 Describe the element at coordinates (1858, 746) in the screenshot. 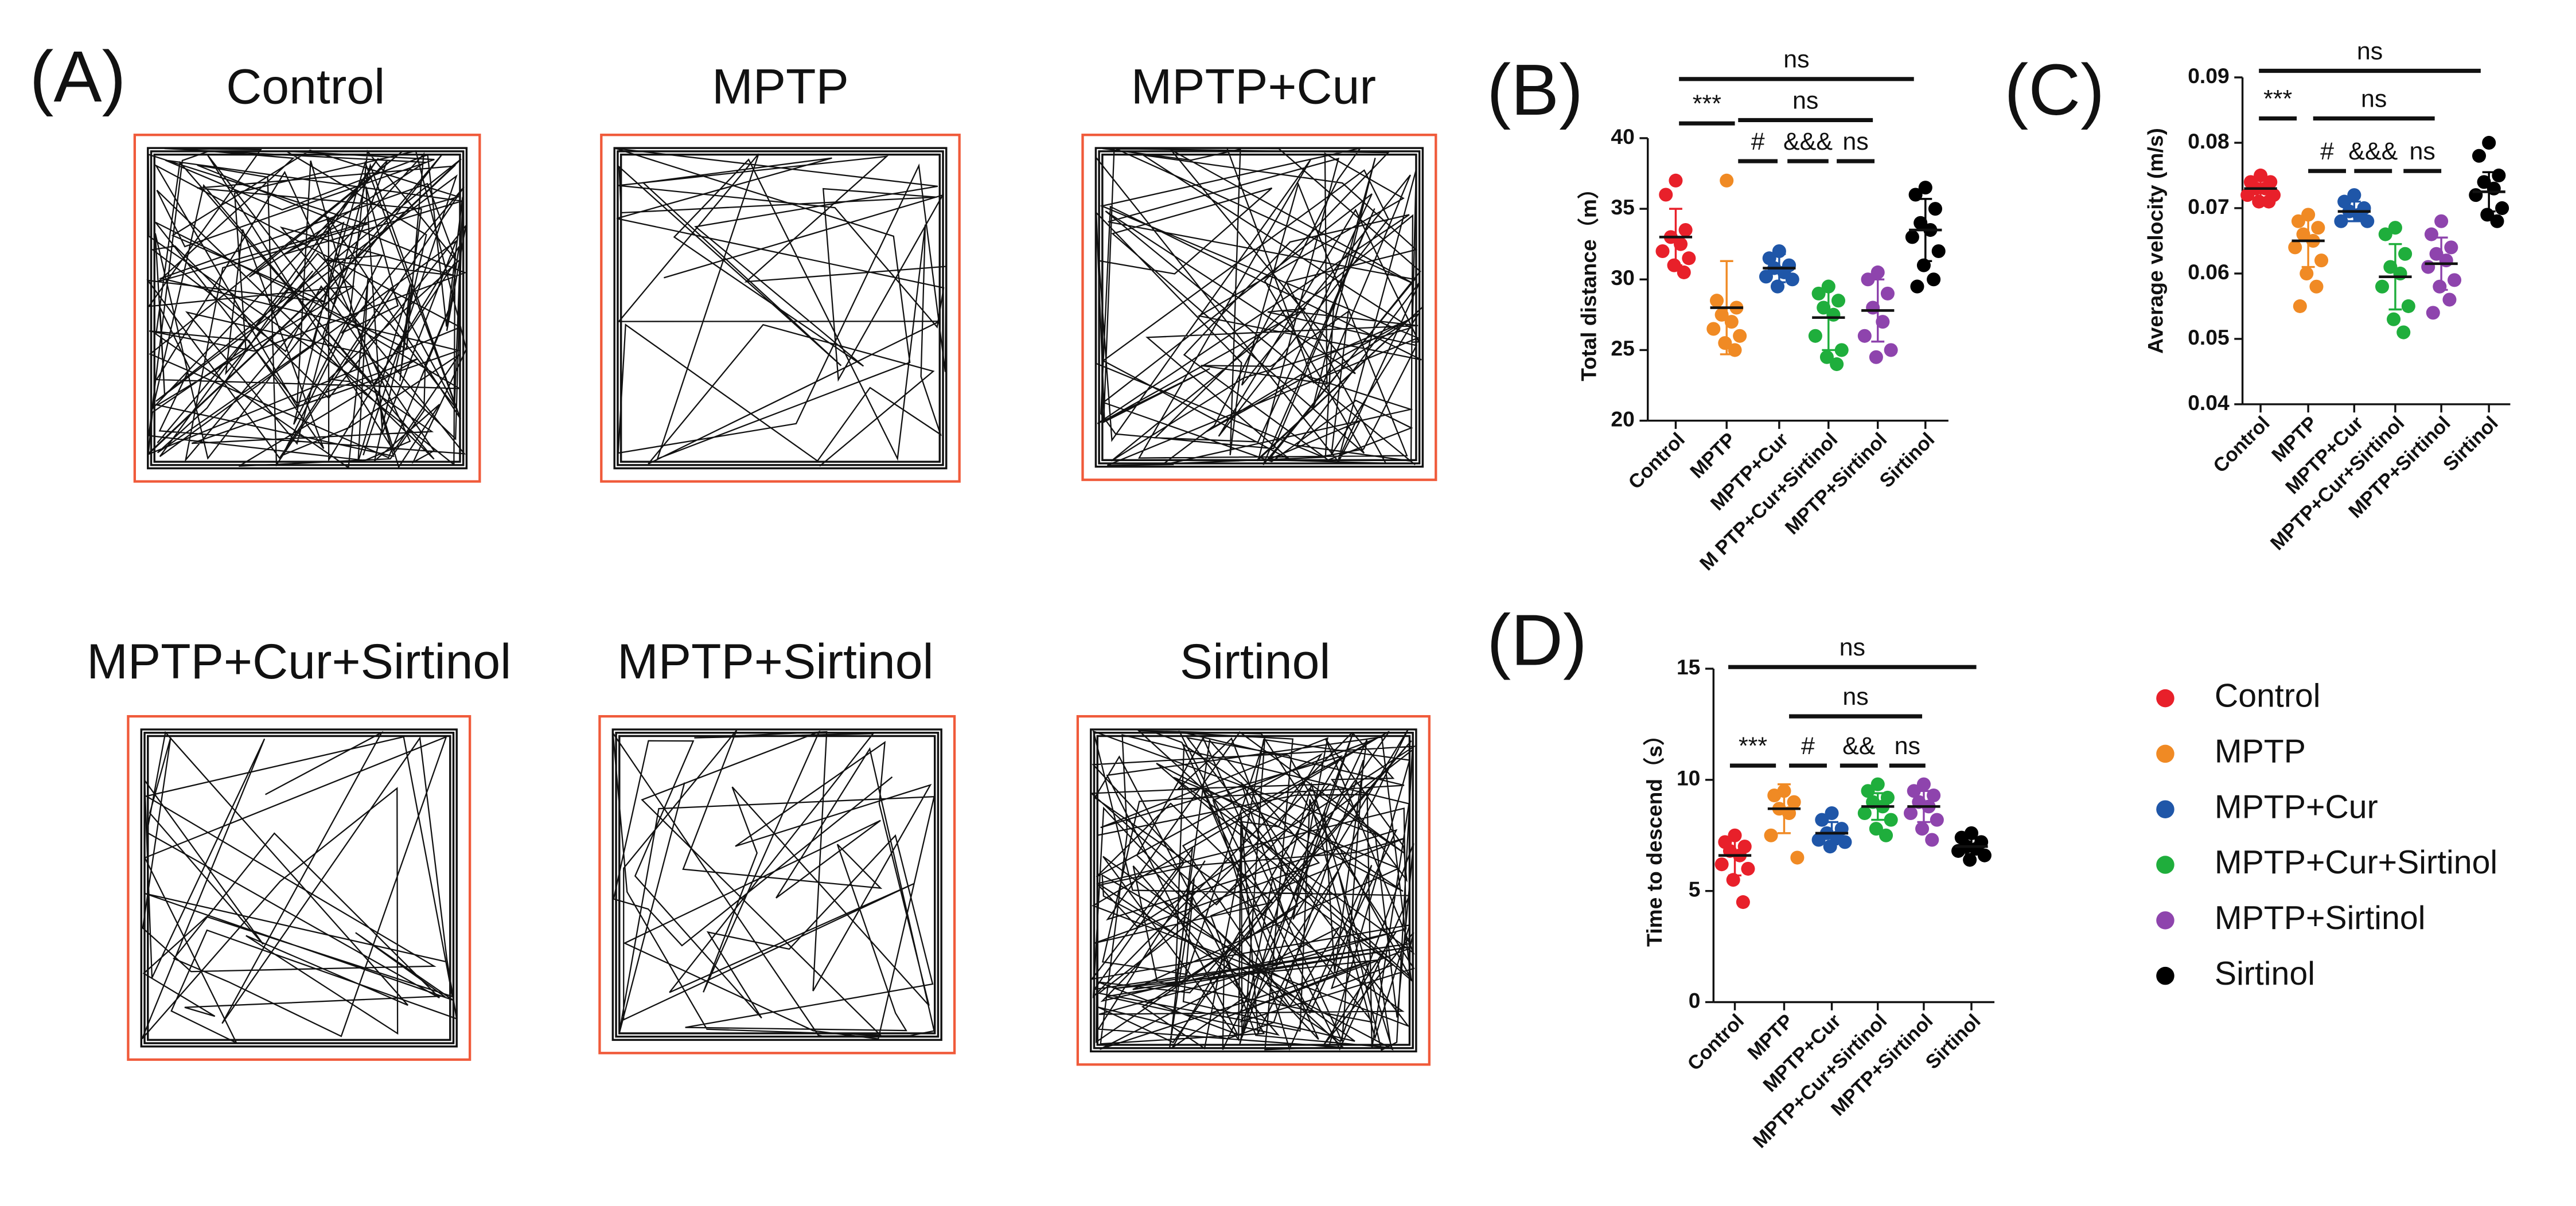

I see `significance-label: &&` at that location.